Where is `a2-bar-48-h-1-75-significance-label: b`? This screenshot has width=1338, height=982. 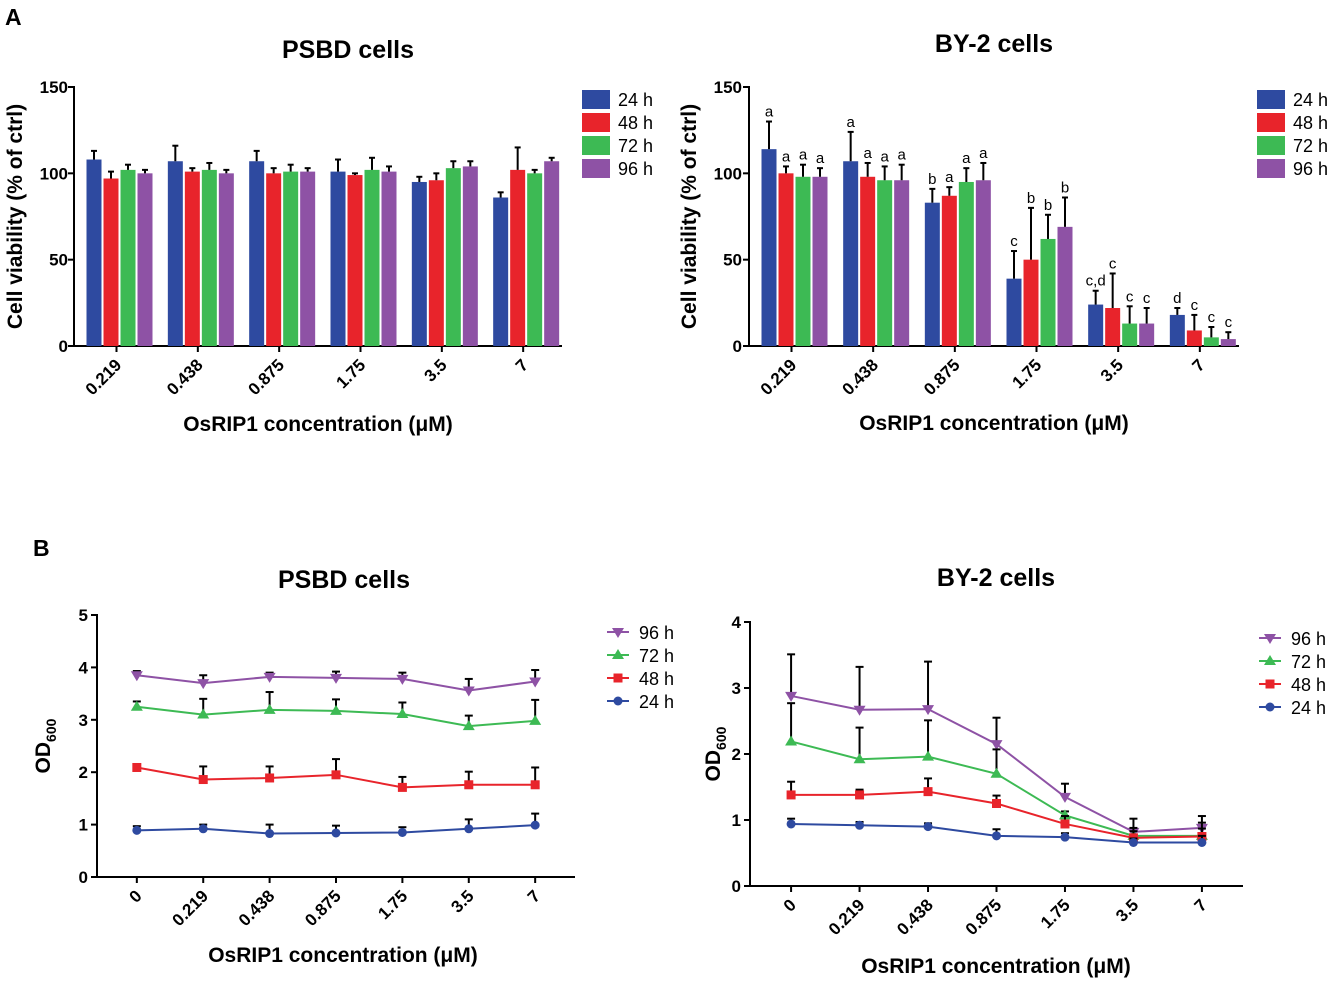 a2-bar-48-h-1-75-significance-label: b is located at coordinates (1031, 198).